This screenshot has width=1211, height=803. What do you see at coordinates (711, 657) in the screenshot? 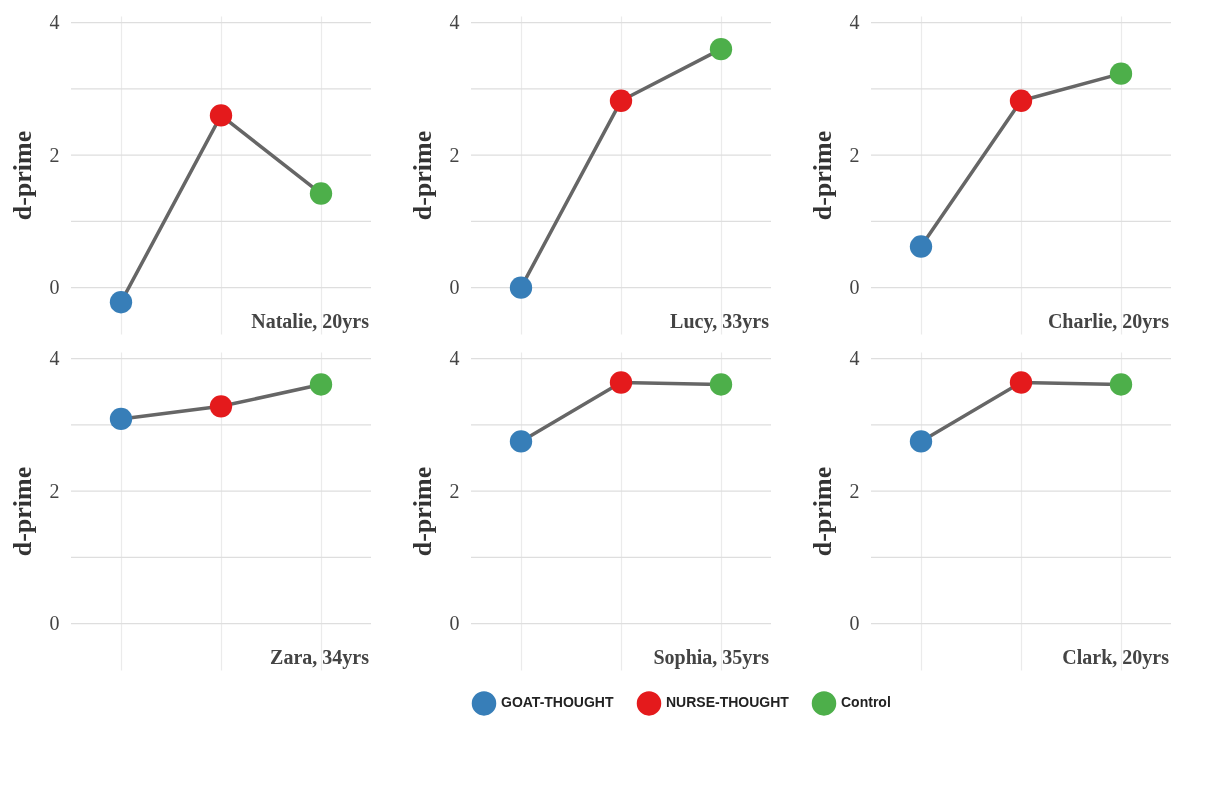
I see `annotation: Sophia, 35yrs` at bounding box center [711, 657].